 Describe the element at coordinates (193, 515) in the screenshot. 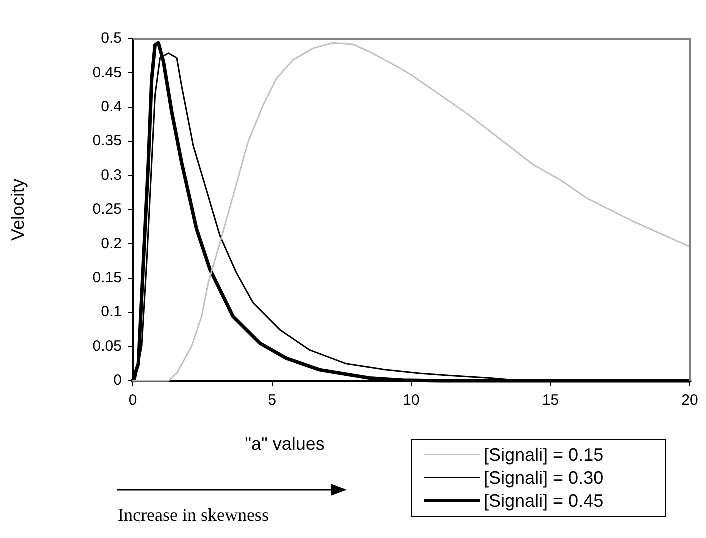

I see `text: Increase in skewness` at that location.